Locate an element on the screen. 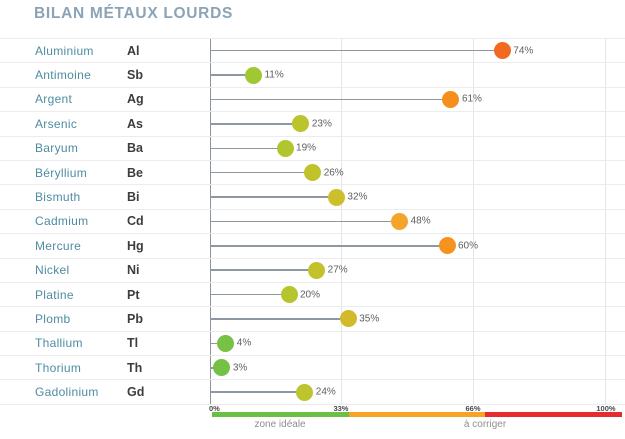  table-row: Plomb Pb 35% is located at coordinates (312, 319).